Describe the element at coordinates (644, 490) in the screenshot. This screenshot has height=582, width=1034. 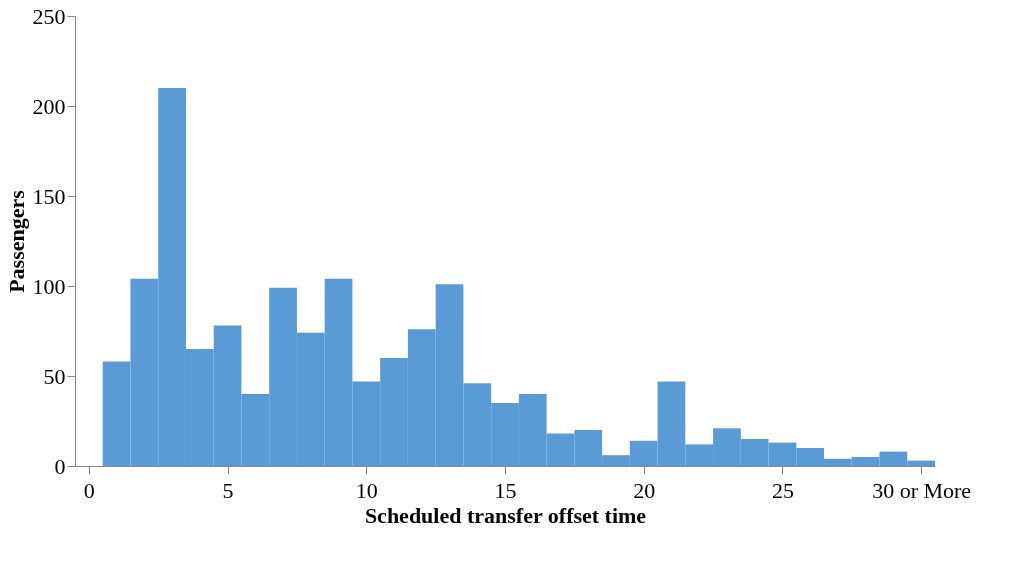
I see `x-tick-label: 20` at that location.